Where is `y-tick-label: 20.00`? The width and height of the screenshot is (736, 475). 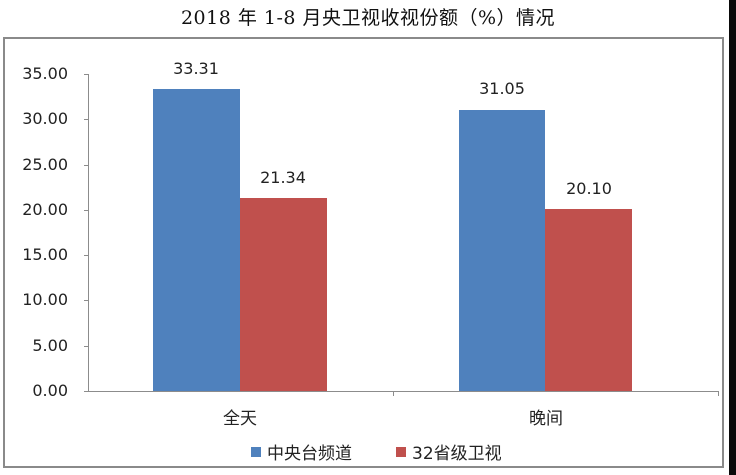
y-tick-label: 20.00 is located at coordinates (45, 209).